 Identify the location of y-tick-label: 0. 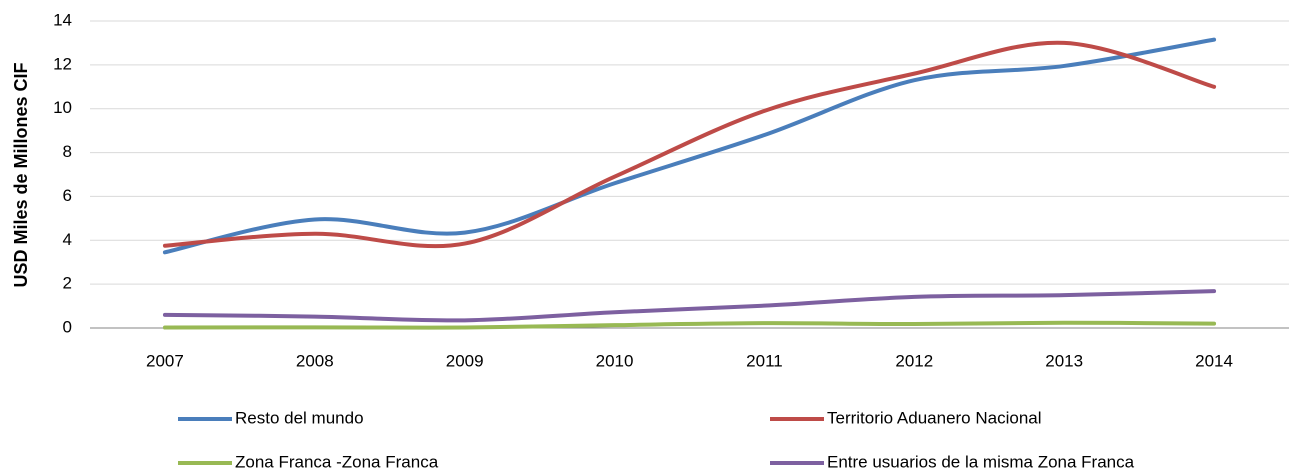
(67, 326).